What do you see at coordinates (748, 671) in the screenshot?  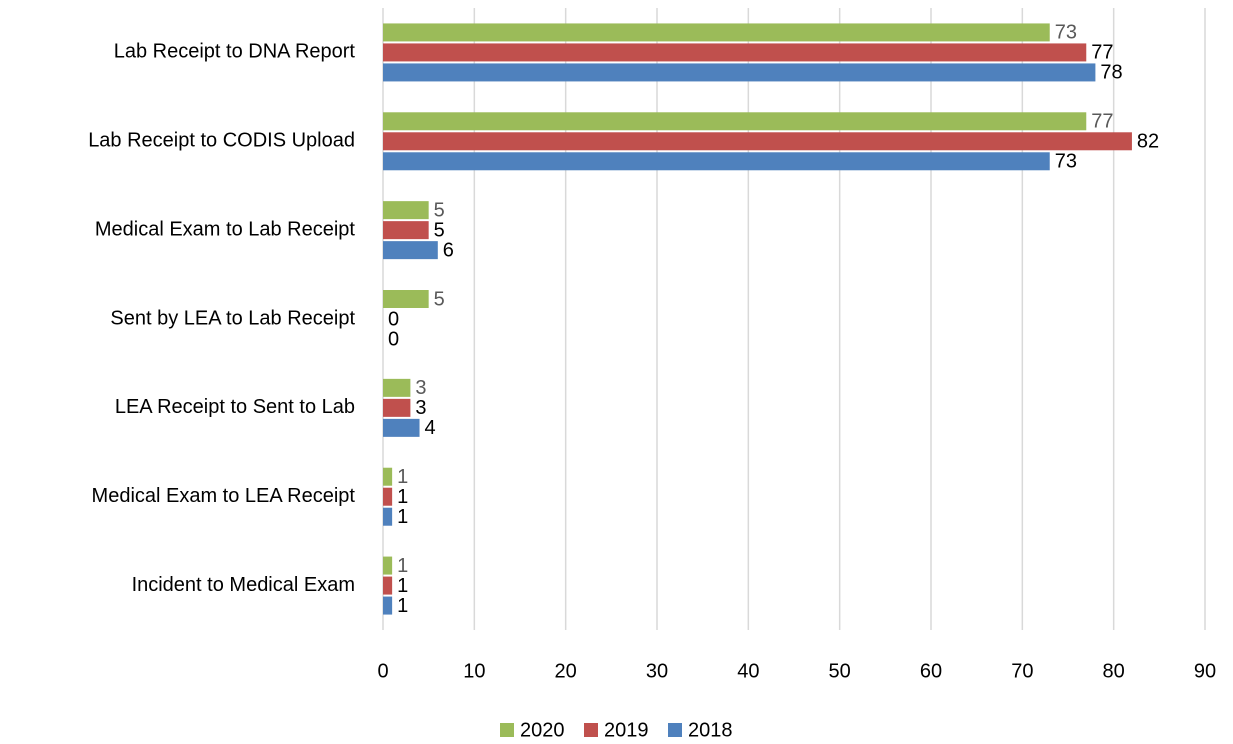 I see `x-tick-label: 40` at bounding box center [748, 671].